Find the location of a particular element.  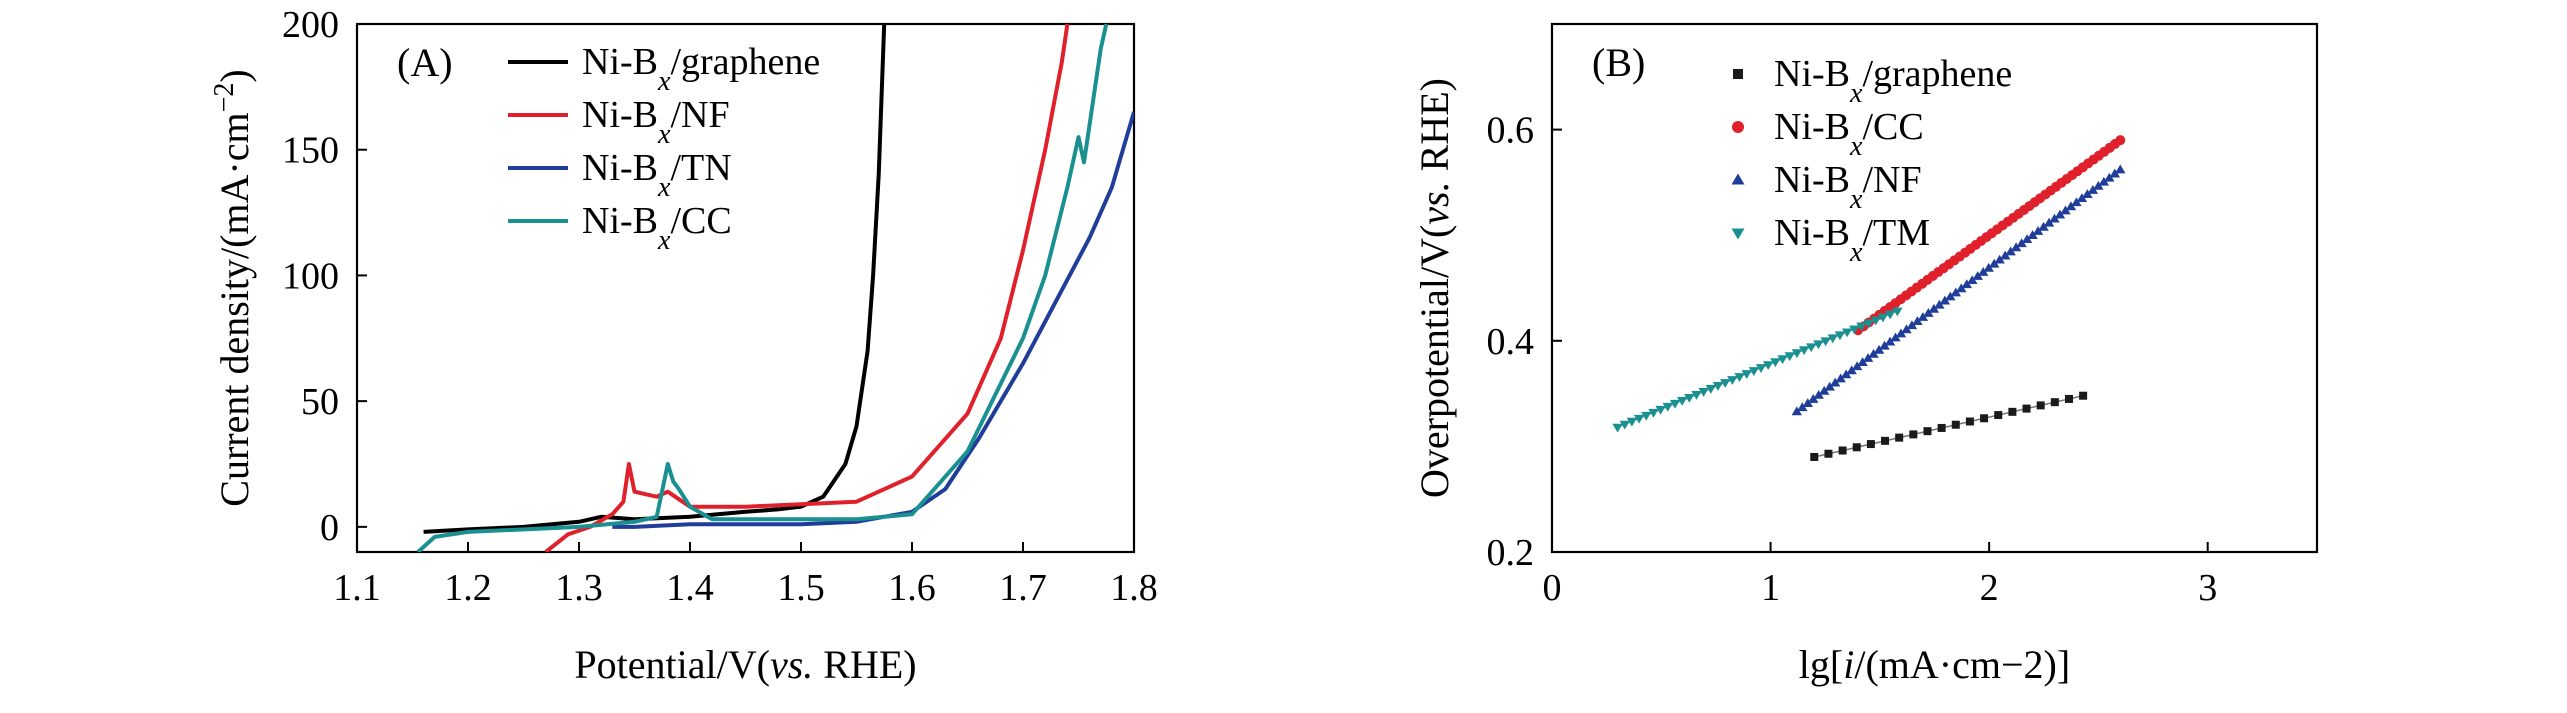

y-tick-label-b: 0.2 is located at coordinates (1511, 553).